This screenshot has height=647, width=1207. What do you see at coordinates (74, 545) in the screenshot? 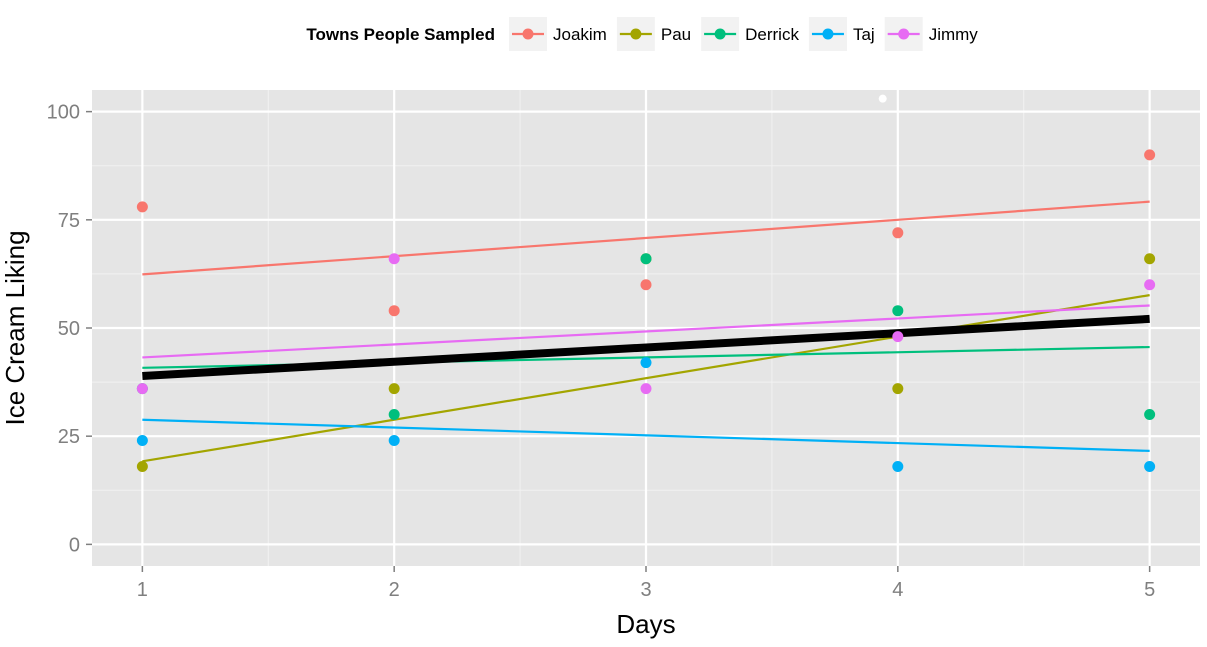
I see `y-tick-label: 0` at bounding box center [74, 545].